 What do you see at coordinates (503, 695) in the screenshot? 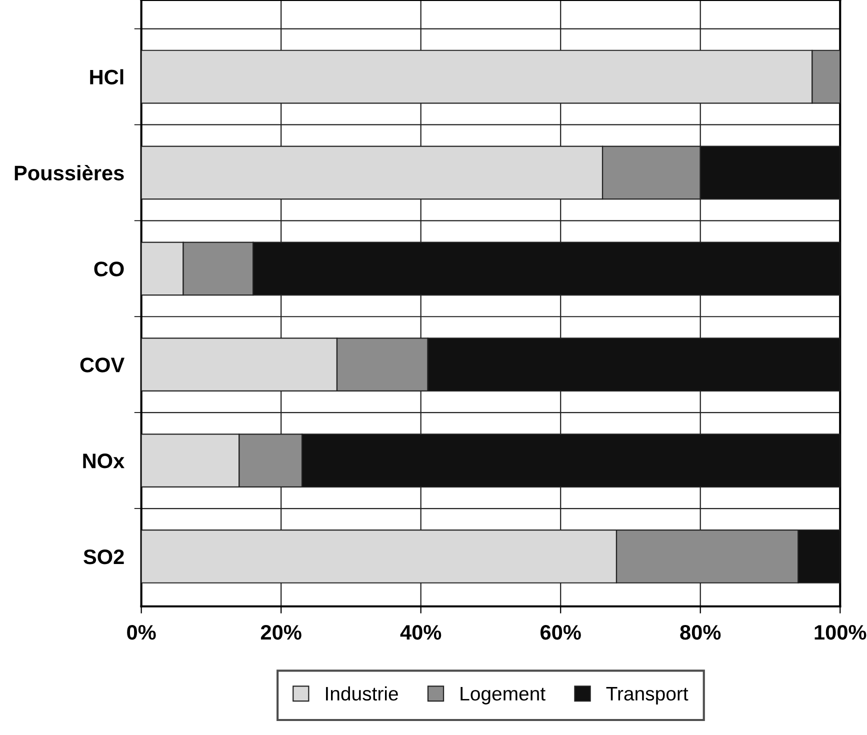
I see `legend-label: Logement` at bounding box center [503, 695].